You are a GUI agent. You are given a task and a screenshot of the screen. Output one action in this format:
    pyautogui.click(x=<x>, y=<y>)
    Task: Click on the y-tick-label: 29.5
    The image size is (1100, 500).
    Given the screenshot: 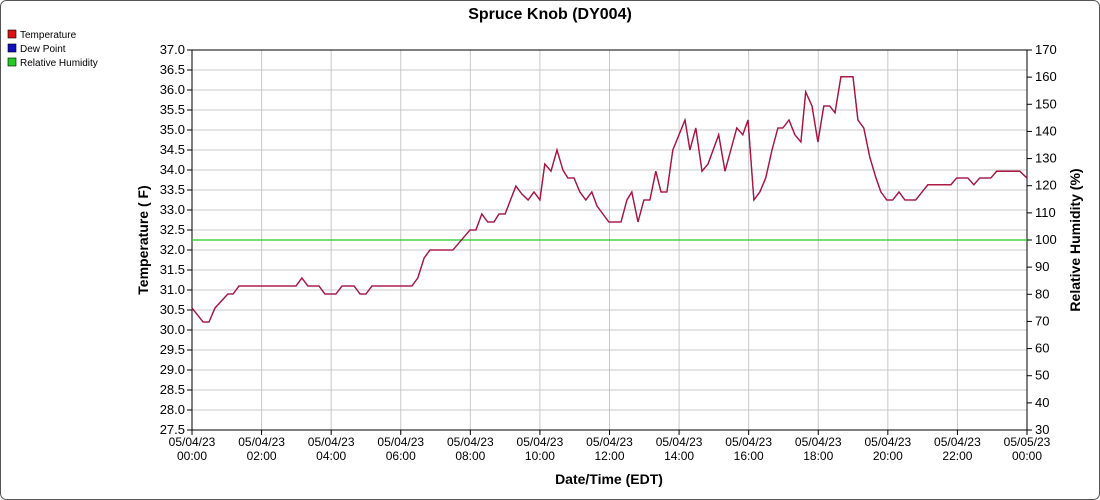 What is the action you would take?
    pyautogui.click(x=172, y=349)
    